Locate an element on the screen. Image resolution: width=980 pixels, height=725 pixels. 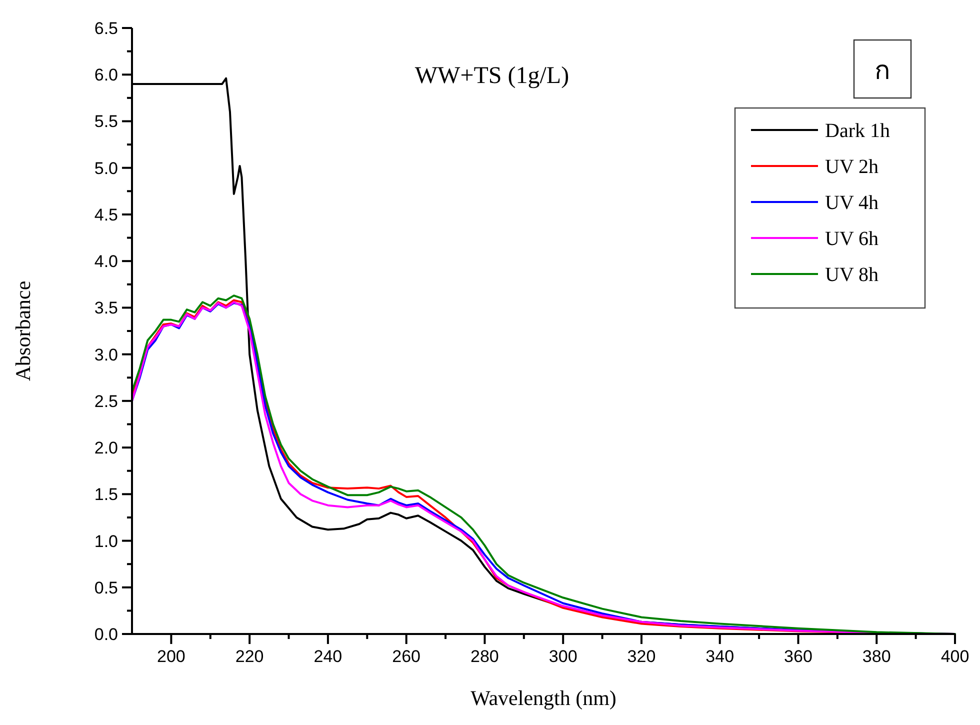
y-tick-label: 1.0 is located at coordinates (106, 541).